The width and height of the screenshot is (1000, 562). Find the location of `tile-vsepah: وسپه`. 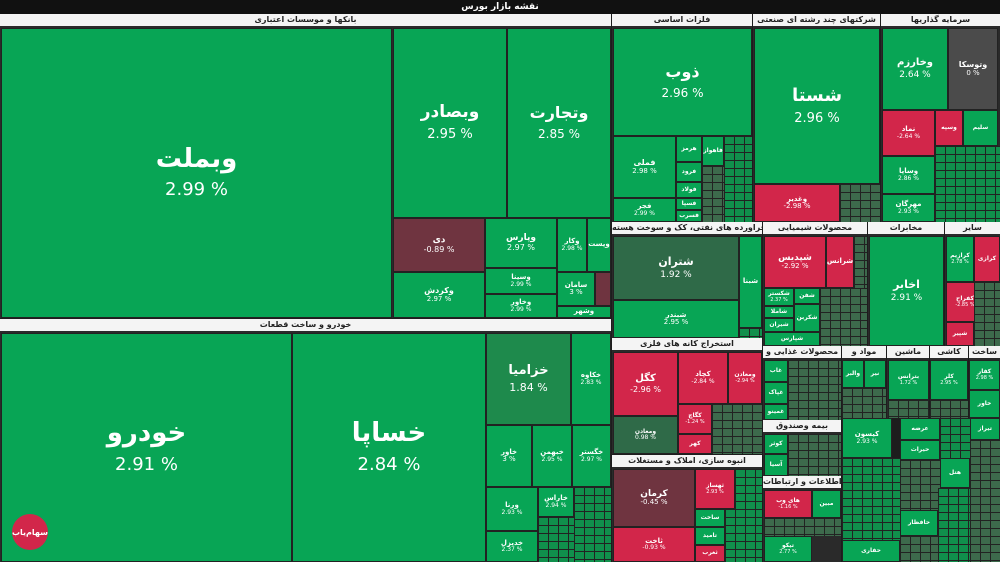

tile-vsepah: وسپه is located at coordinates (949, 128).